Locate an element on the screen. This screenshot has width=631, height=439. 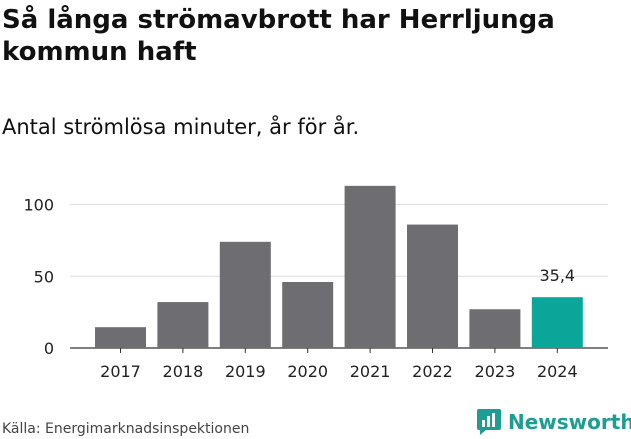
x-tick-label: 2020 is located at coordinates (307, 371).